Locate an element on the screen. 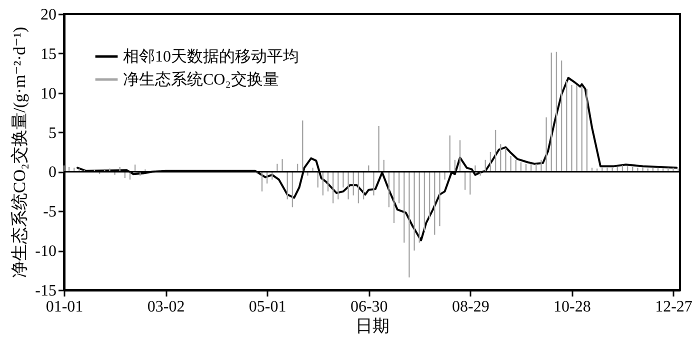 This screenshot has width=700, height=348. y-tick-label: 15 is located at coordinates (48, 54).